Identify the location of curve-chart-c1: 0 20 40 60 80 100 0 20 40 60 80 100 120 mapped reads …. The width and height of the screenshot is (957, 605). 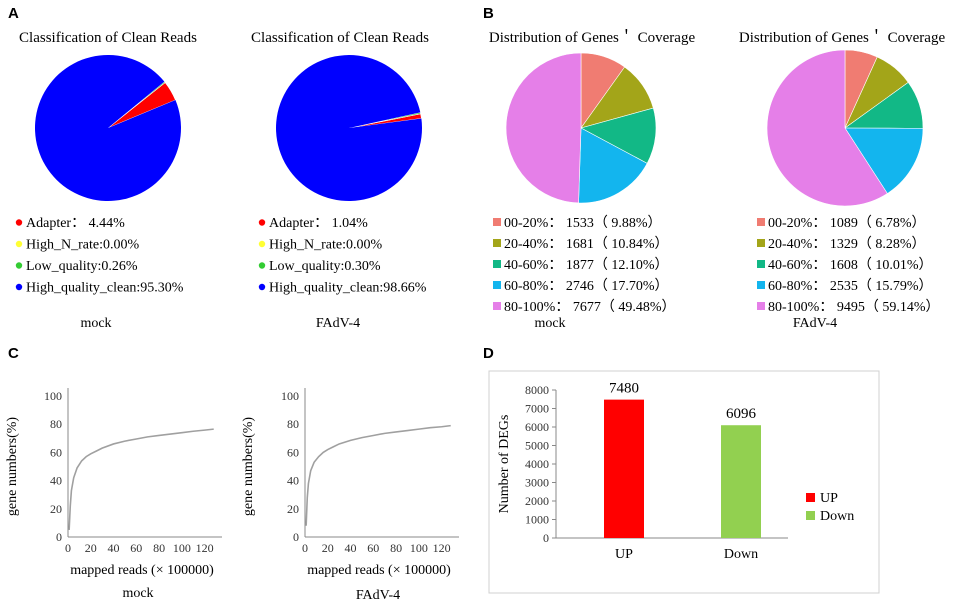
(113, 494).